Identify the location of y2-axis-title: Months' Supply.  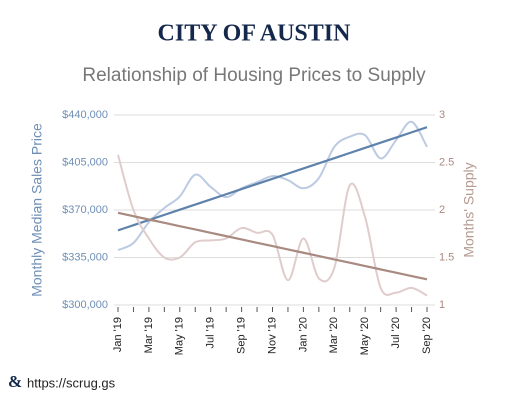
(469, 209).